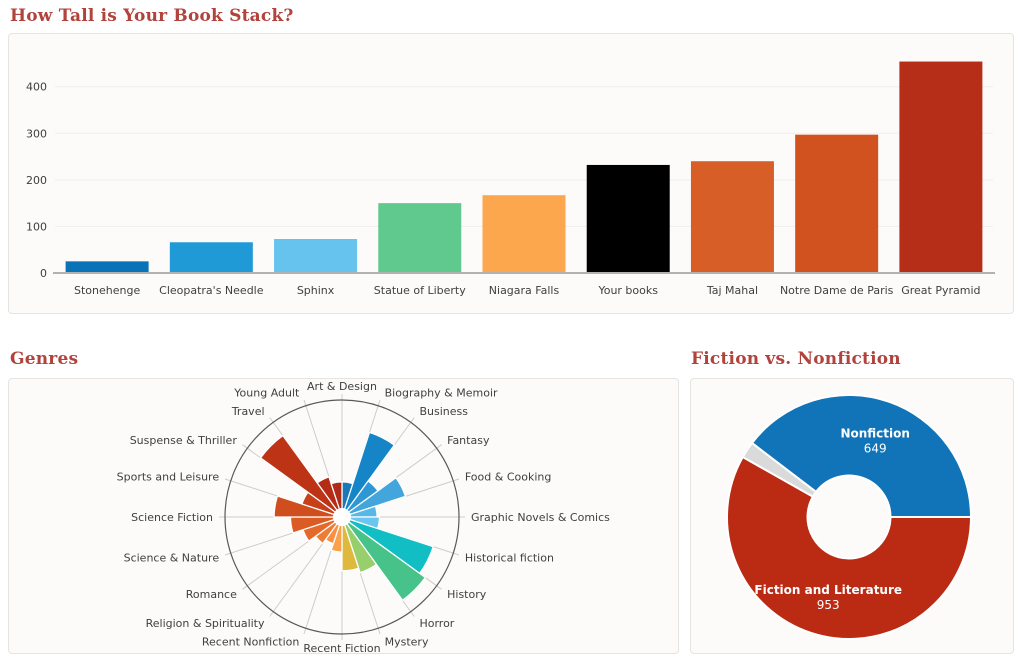 Image resolution: width=1023 pixels, height=661 pixels. I want to click on polar-category-label: Romance, so click(211, 594).